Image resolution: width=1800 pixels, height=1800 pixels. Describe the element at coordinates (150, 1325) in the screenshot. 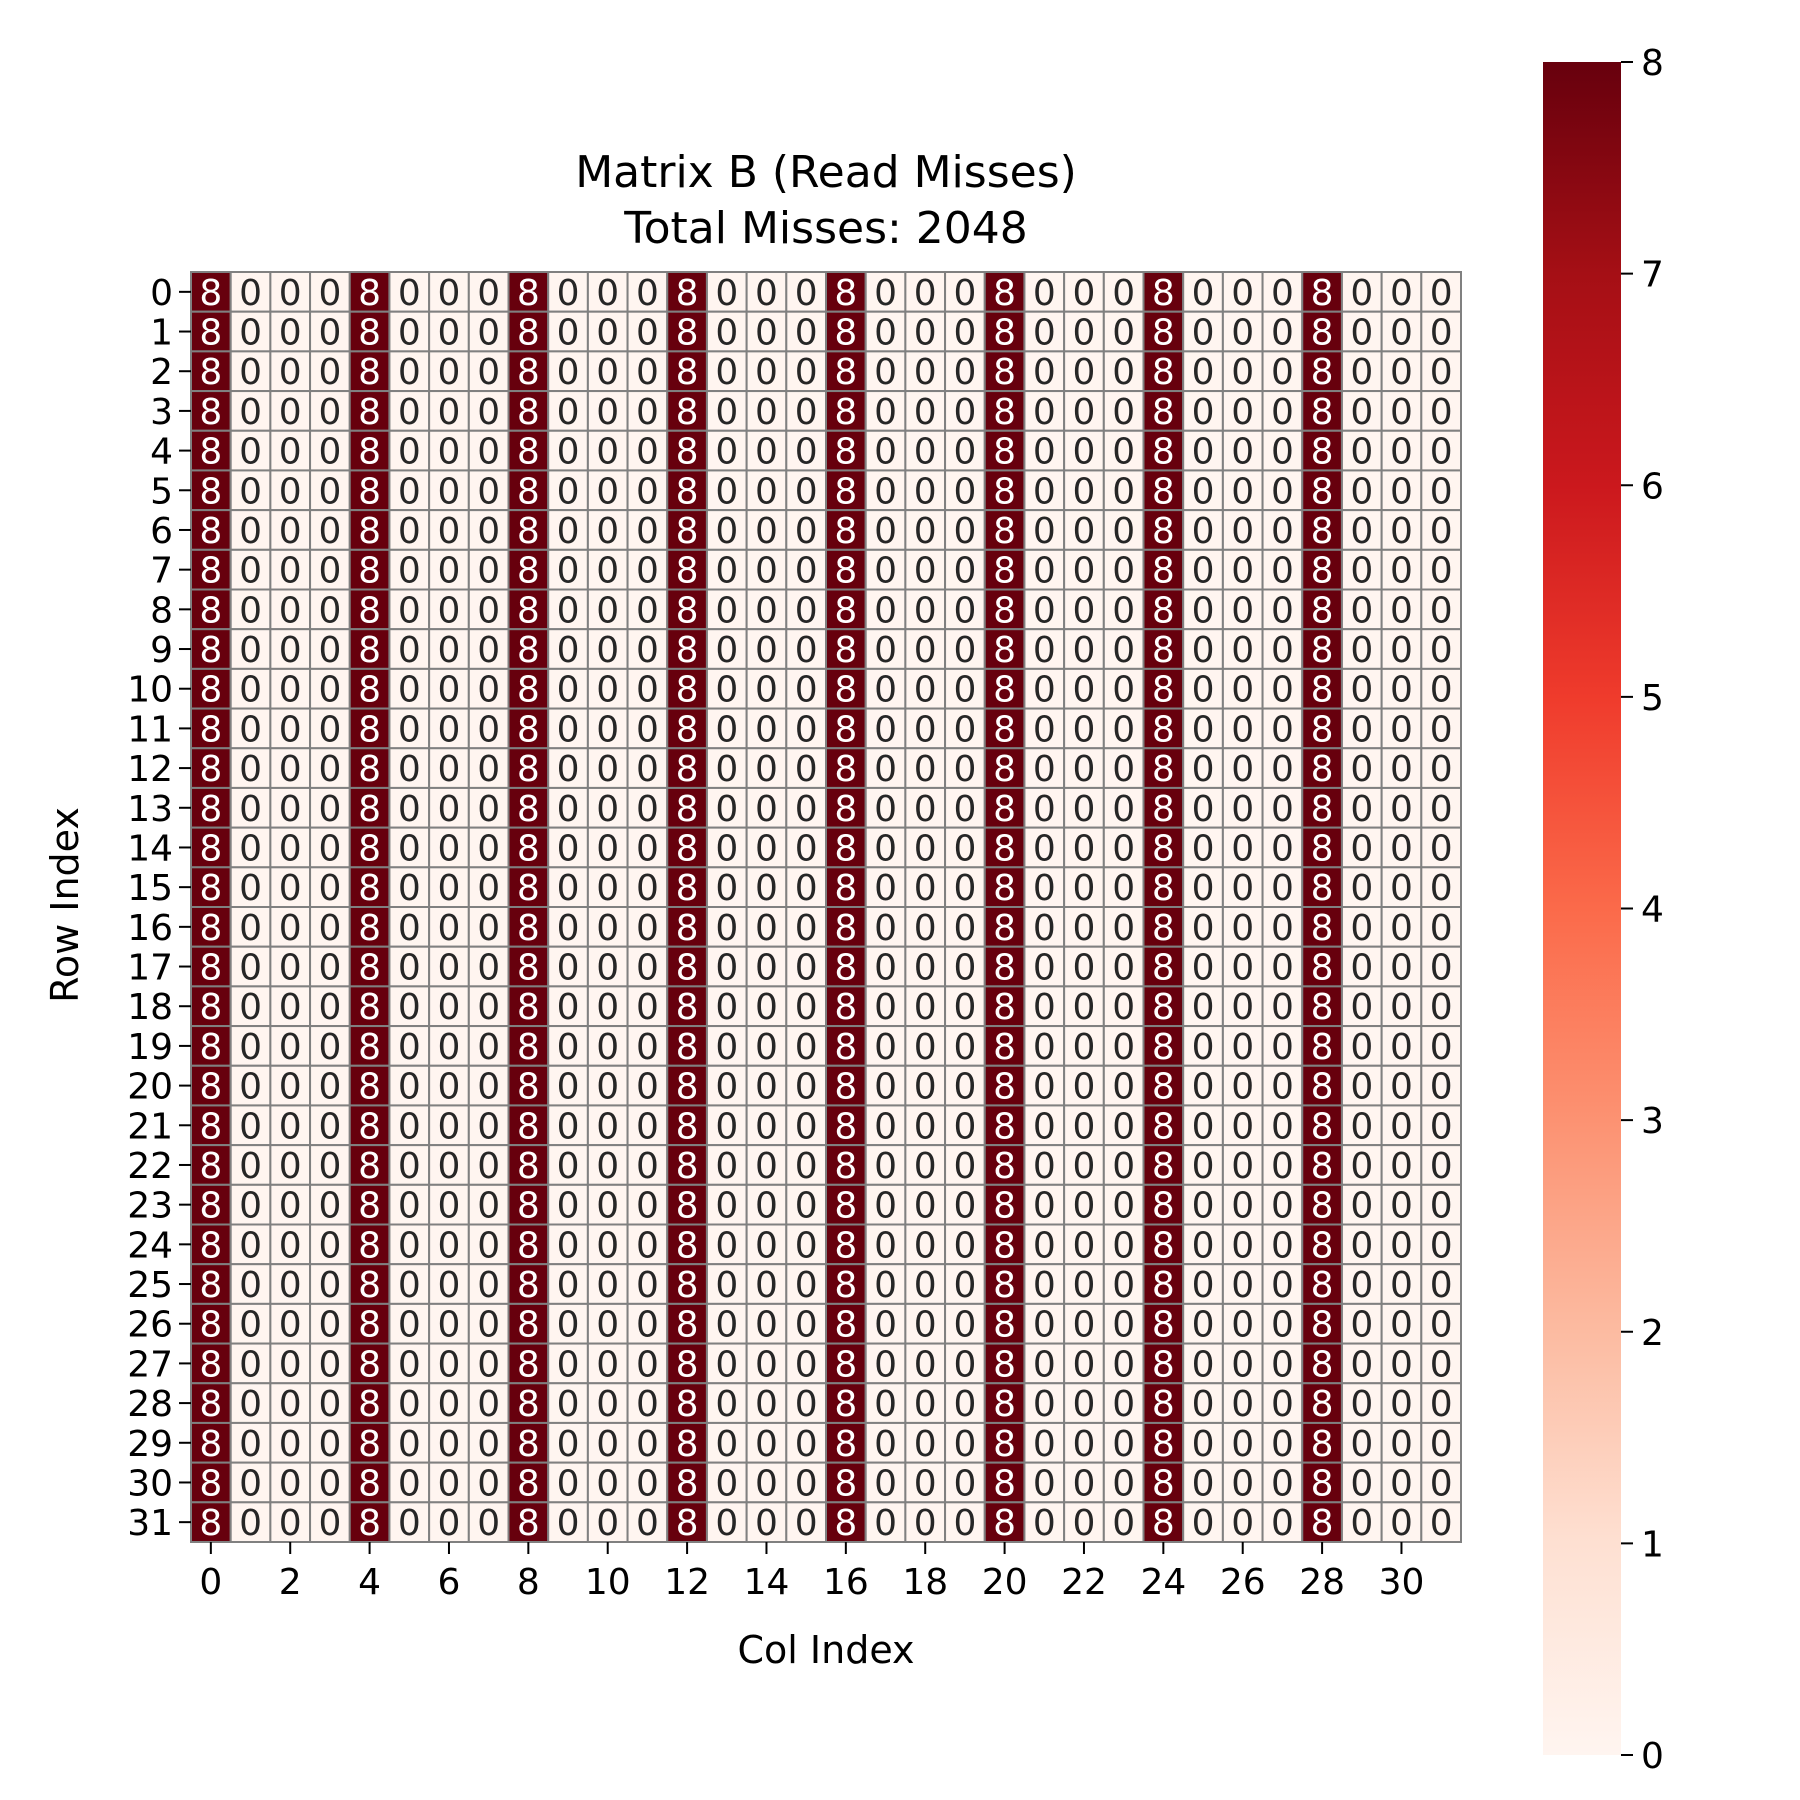

I see `y-tick-label: 26` at that location.